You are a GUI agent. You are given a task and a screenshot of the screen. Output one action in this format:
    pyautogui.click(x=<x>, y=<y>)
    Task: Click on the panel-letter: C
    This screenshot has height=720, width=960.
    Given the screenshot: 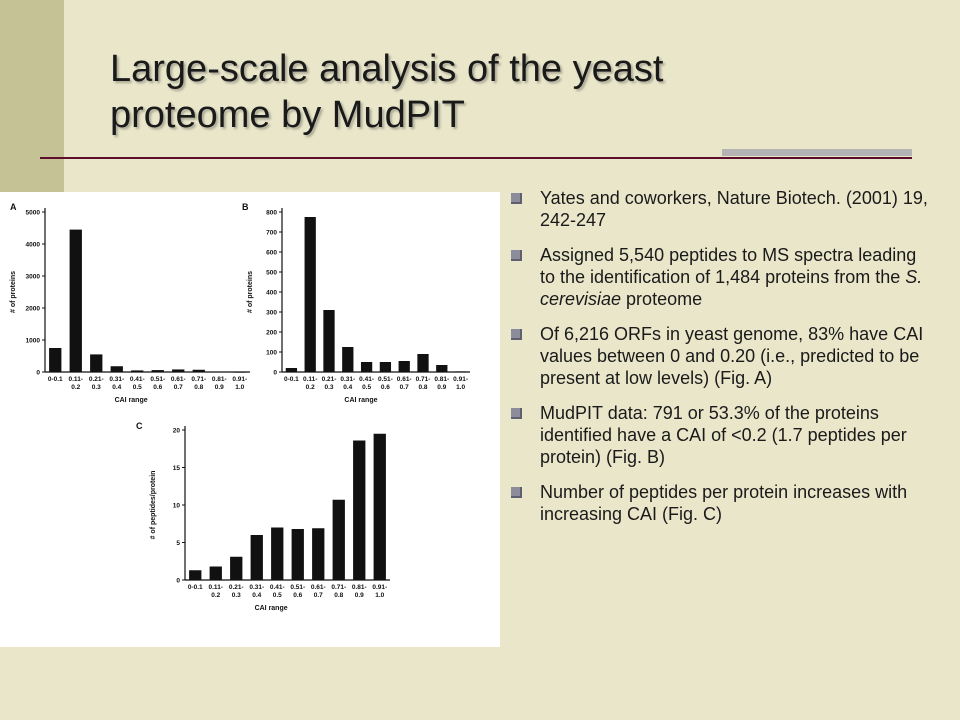 What is the action you would take?
    pyautogui.click(x=139, y=426)
    